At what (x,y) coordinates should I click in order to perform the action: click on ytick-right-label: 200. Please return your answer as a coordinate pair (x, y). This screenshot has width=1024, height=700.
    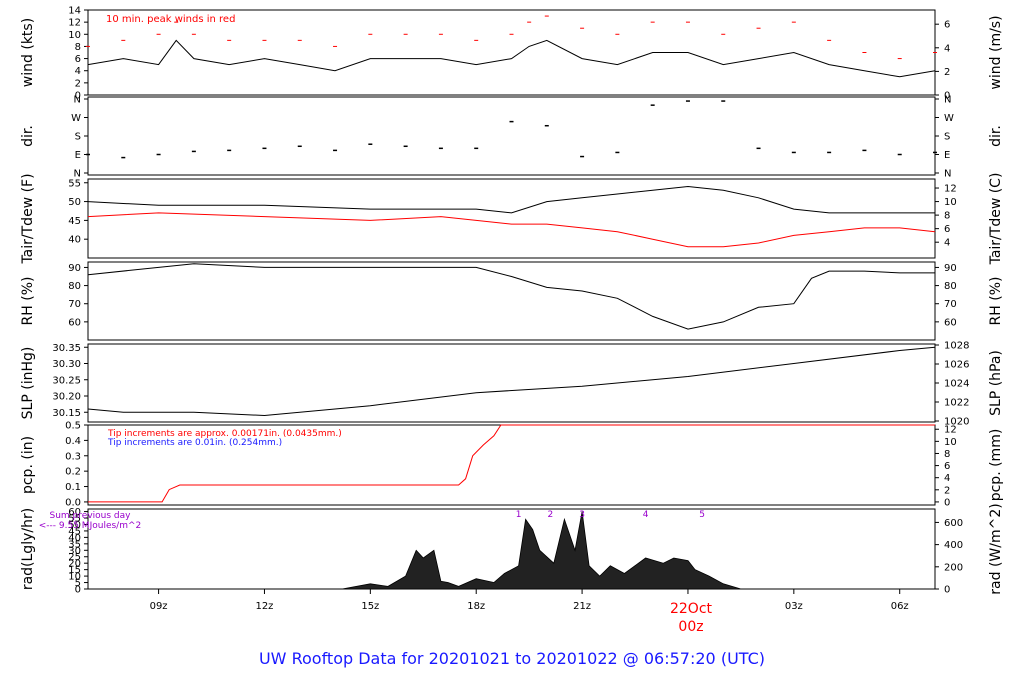
    Looking at the image, I should click on (953, 567).